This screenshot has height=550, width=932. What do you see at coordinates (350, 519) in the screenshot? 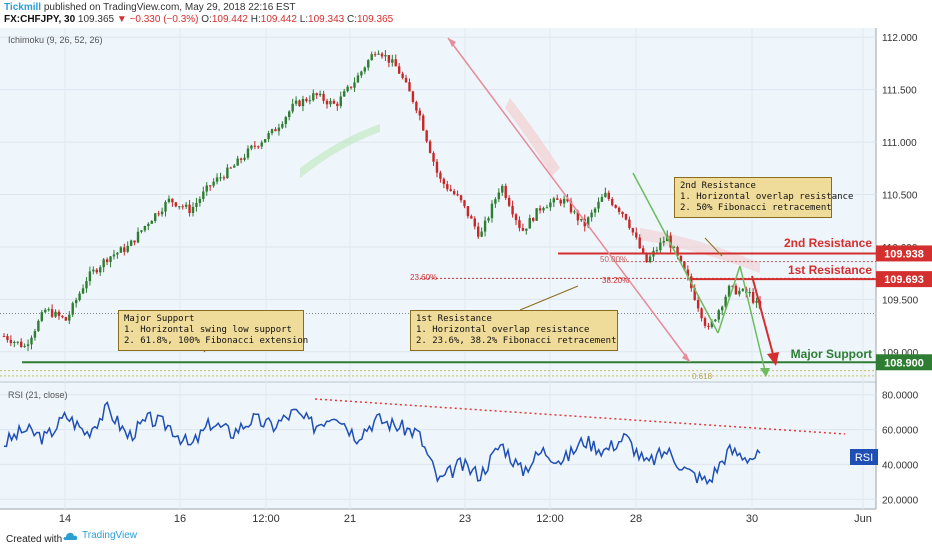
I see `time-tick-label: 21` at bounding box center [350, 519].